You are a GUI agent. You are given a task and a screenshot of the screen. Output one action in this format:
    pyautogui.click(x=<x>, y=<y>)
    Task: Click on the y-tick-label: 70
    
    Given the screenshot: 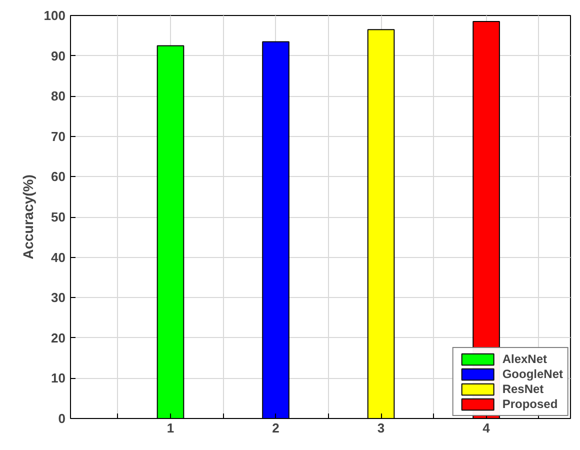 What is the action you would take?
    pyautogui.click(x=58, y=136)
    